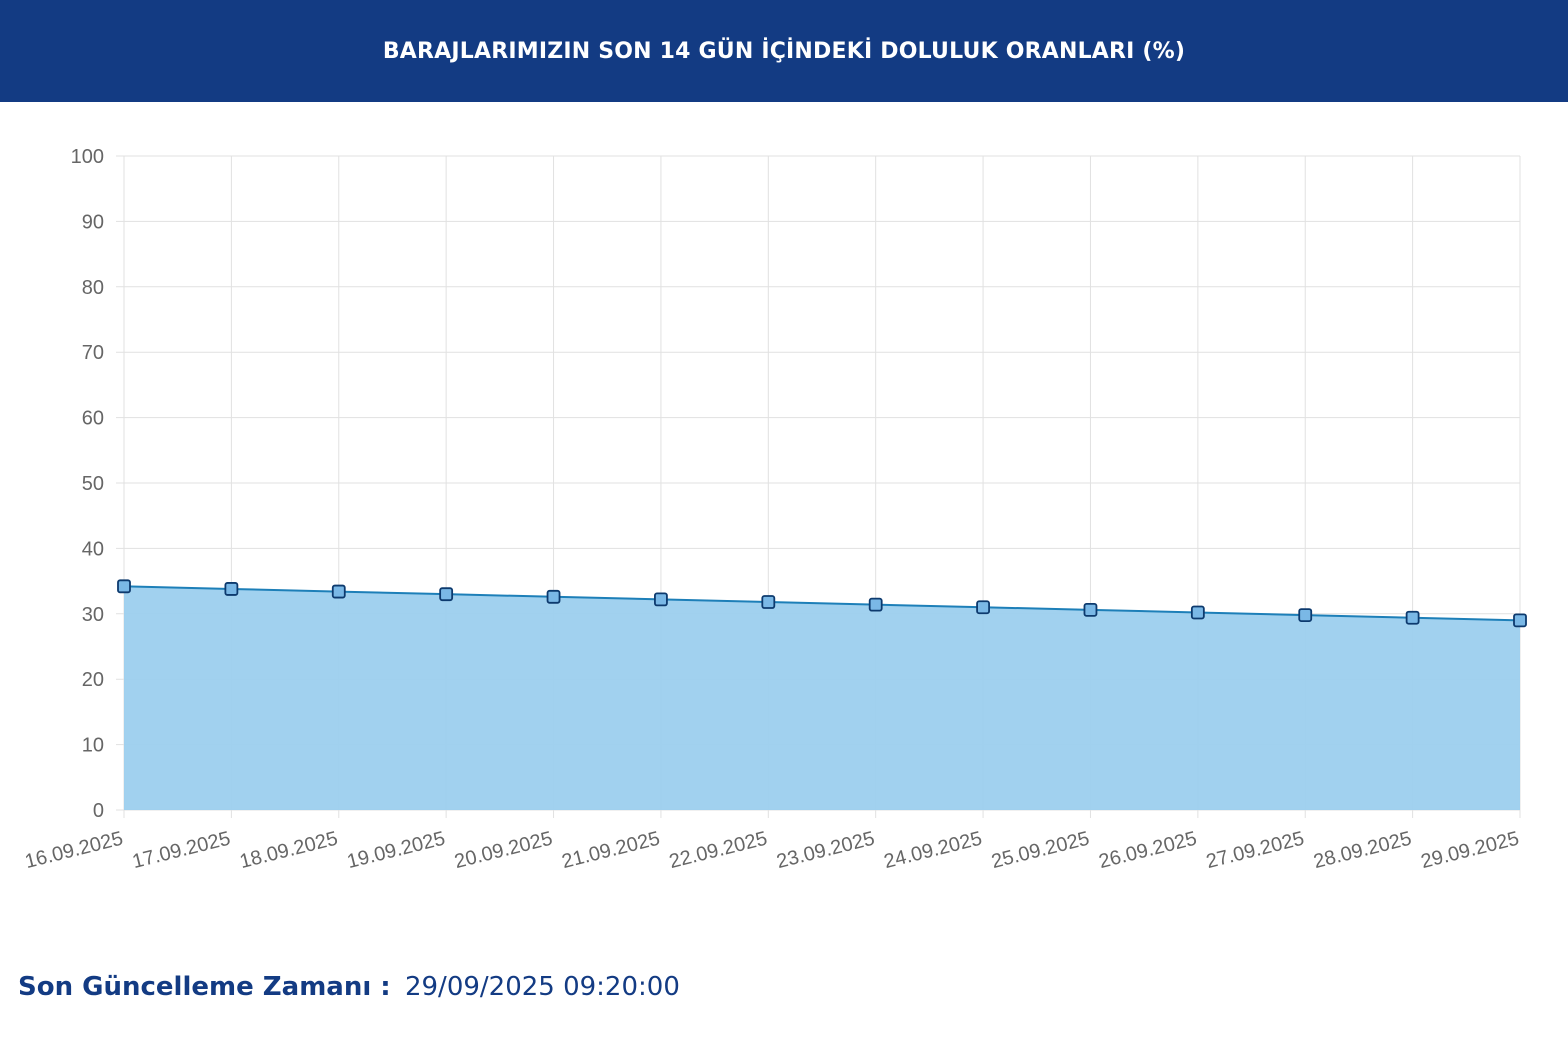  What do you see at coordinates (289, 851) in the screenshot?
I see `x-tick-label: 18.09.2025` at bounding box center [289, 851].